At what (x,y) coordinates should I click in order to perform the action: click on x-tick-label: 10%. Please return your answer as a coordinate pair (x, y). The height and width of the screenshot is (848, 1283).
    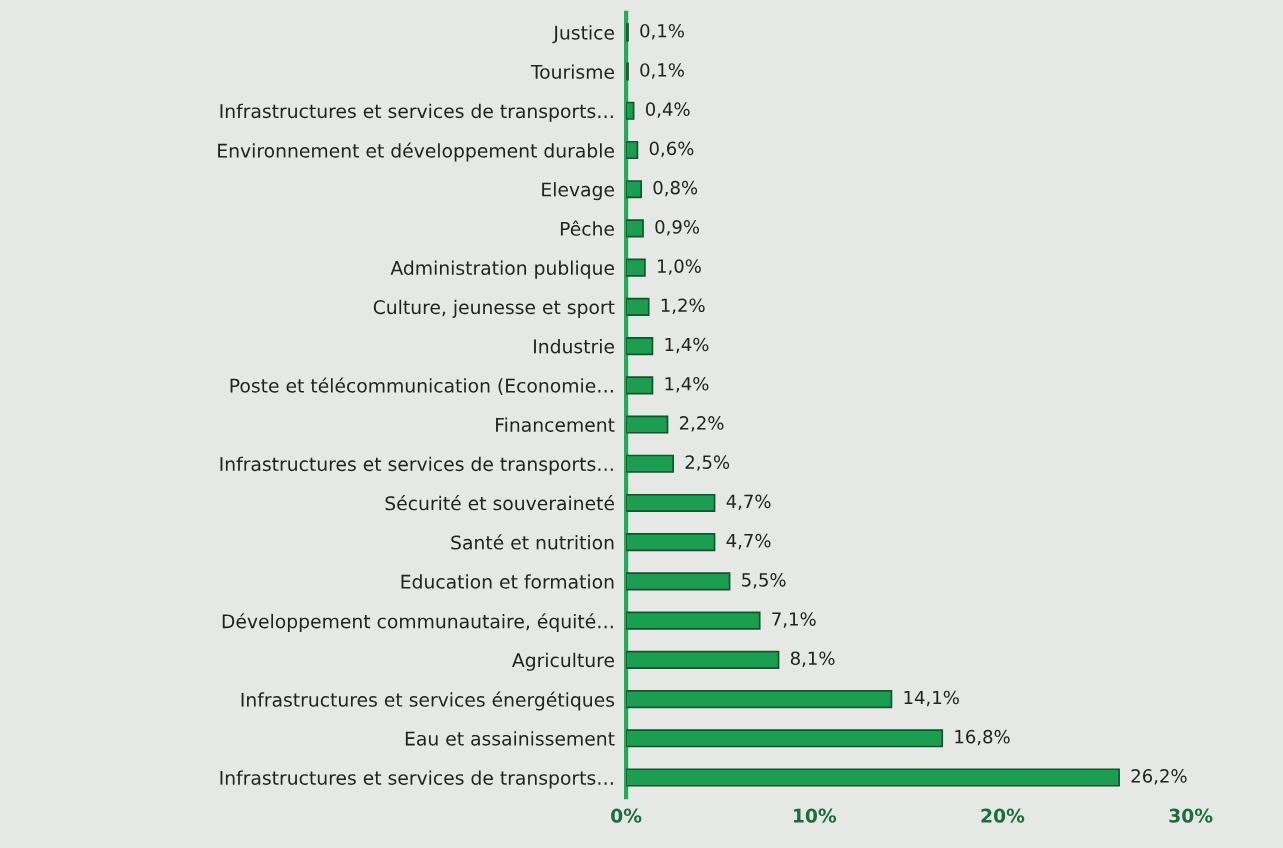
    Looking at the image, I should click on (815, 815).